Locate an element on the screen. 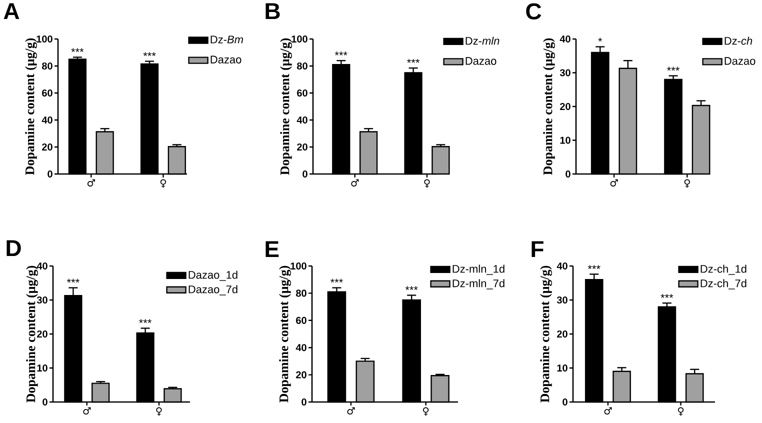 The image size is (762, 423). legend-label: Dazao_1d is located at coordinates (213, 275).